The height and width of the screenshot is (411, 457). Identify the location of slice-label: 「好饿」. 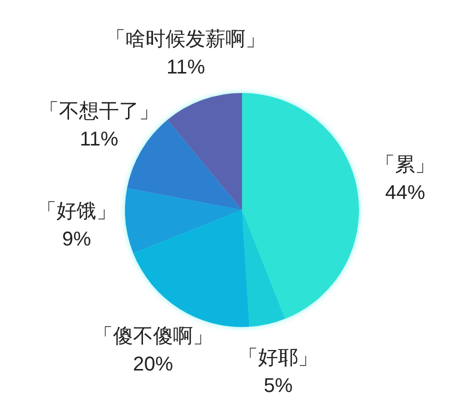
(76, 211).